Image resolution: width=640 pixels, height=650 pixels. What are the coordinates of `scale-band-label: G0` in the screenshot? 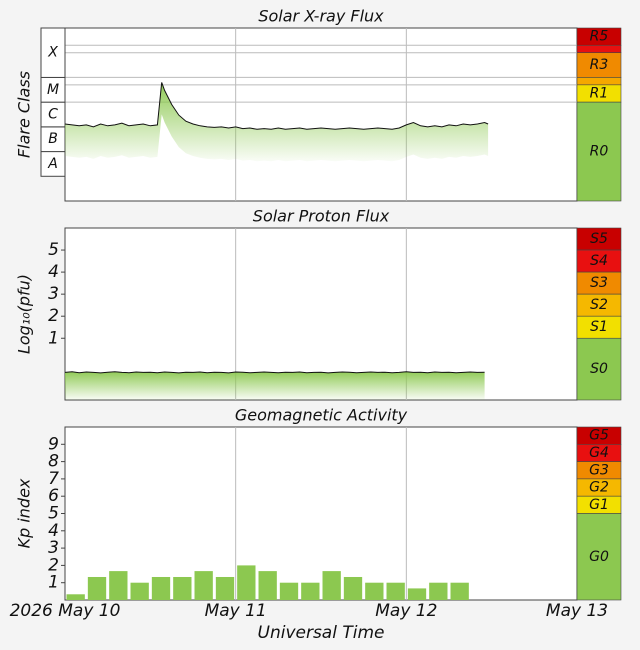 It's located at (599, 557).